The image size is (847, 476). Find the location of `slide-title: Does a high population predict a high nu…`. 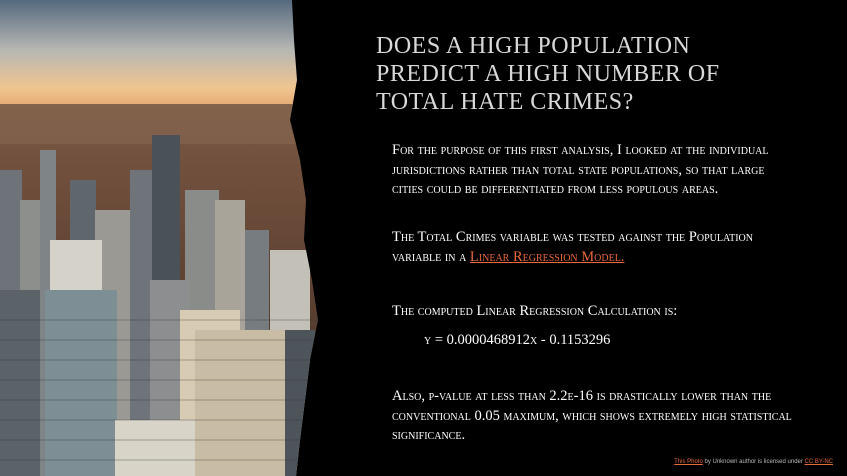

slide-title: Does a high population predict a high nu… is located at coordinates (548, 74).